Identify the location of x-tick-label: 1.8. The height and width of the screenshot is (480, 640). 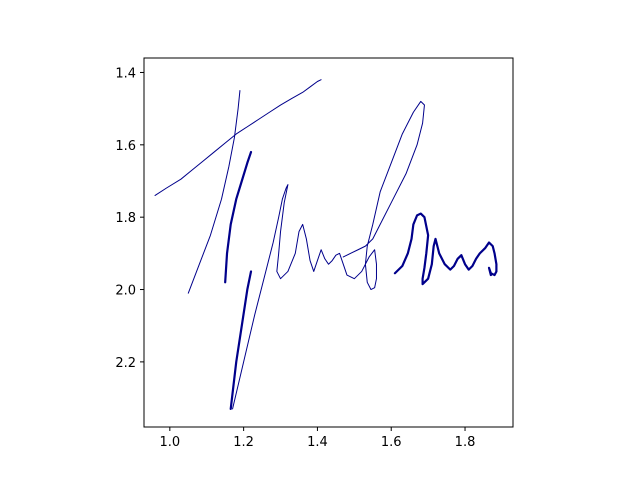
(465, 442).